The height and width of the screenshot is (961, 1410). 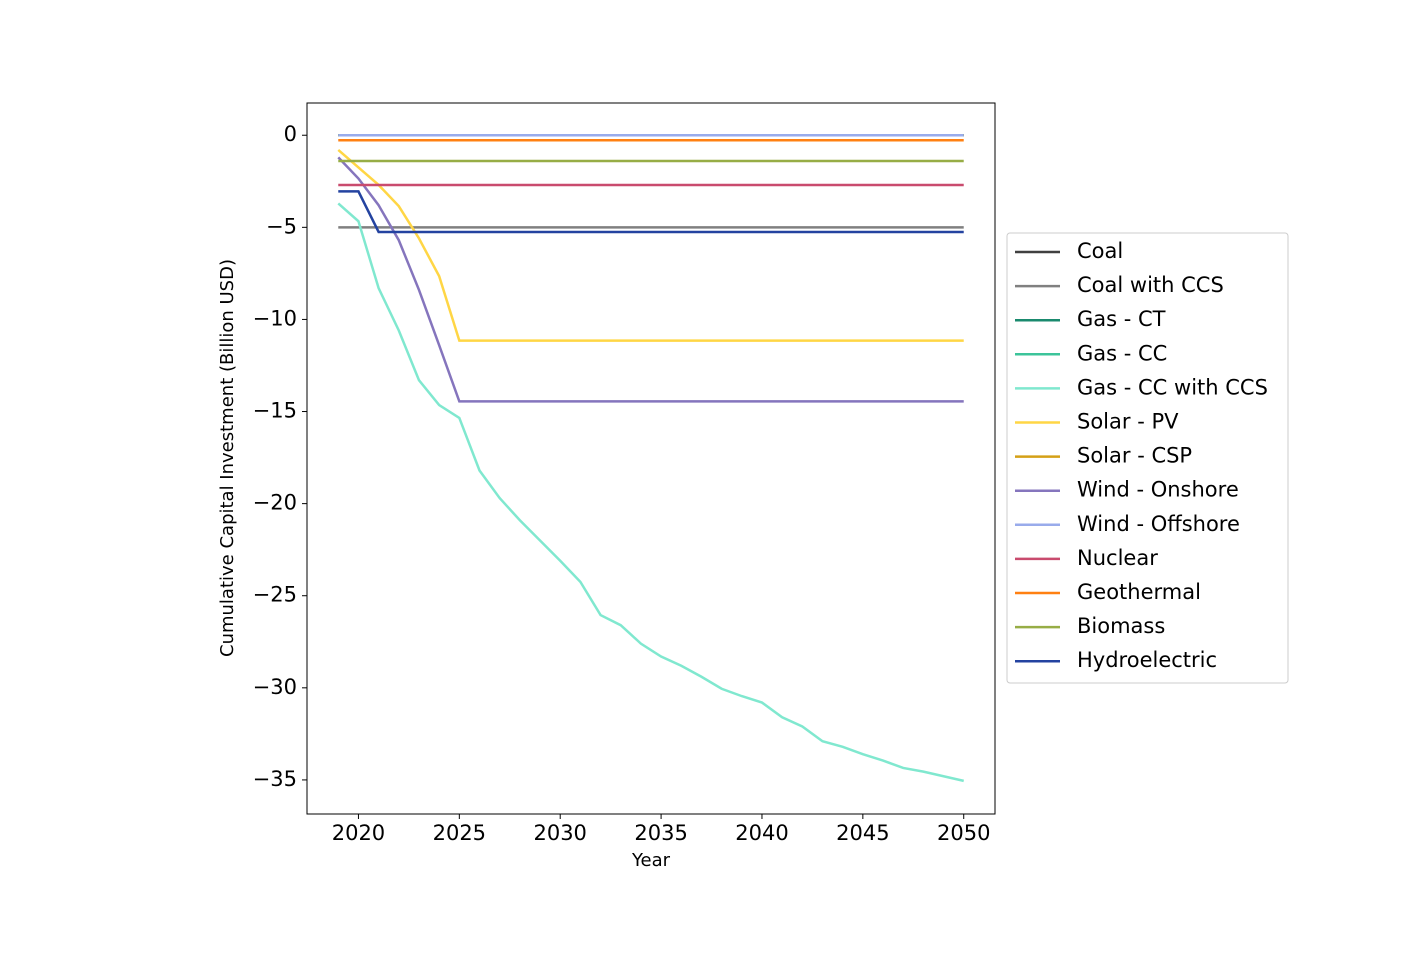 I want to click on legend-label: Gas - CC with CCS, so click(x=1172, y=387).